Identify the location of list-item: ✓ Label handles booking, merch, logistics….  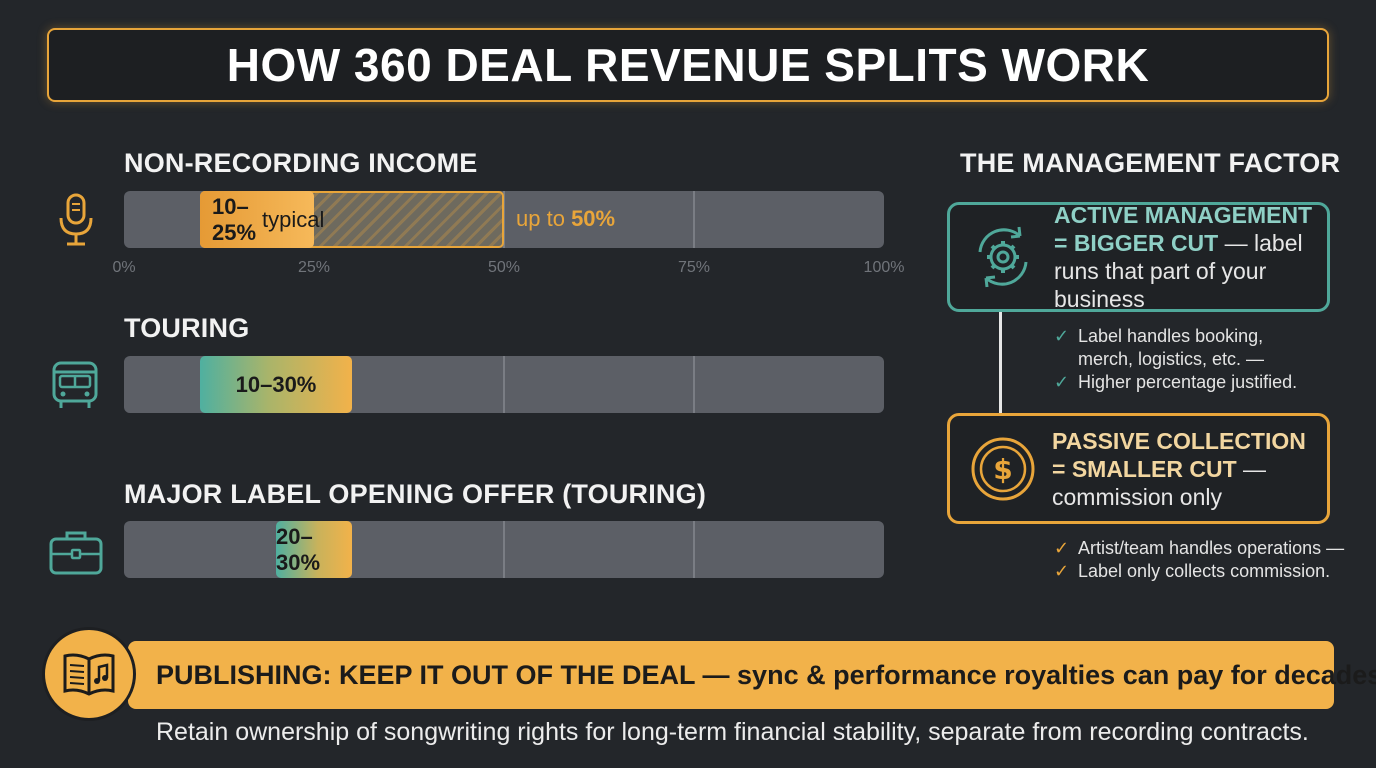
(1159, 347).